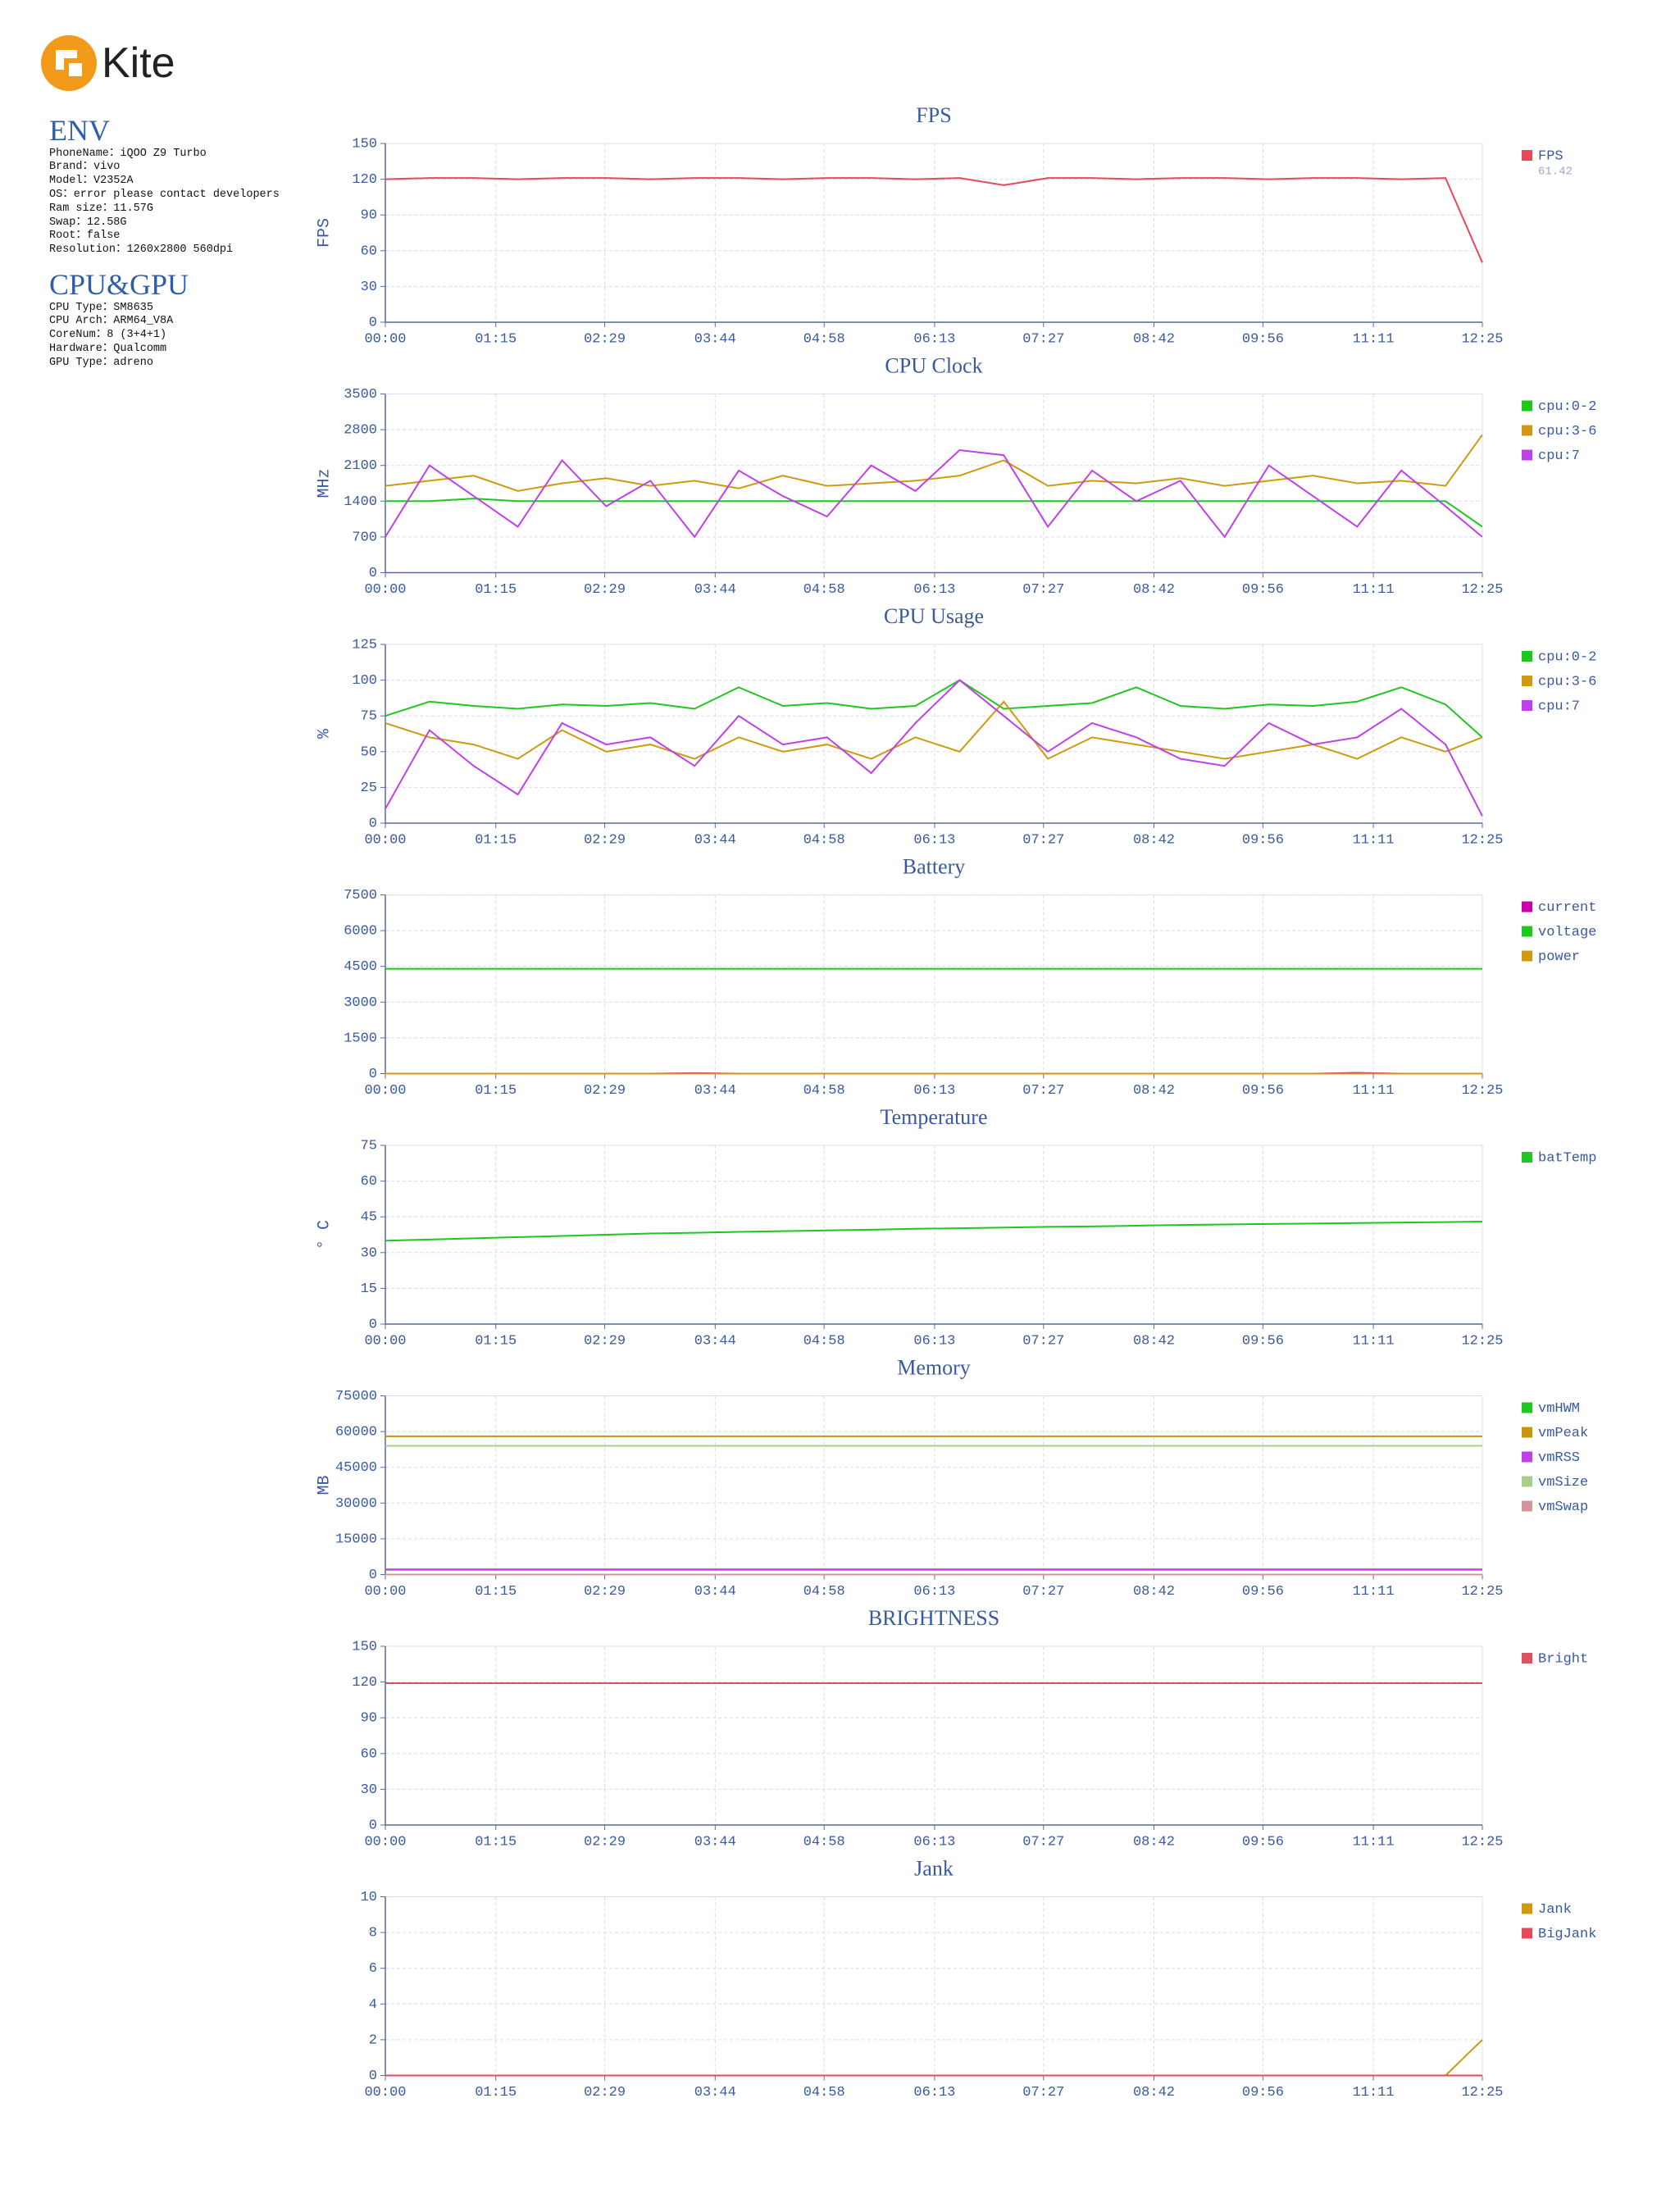  I want to click on y-tick-label: 700, so click(364, 538).